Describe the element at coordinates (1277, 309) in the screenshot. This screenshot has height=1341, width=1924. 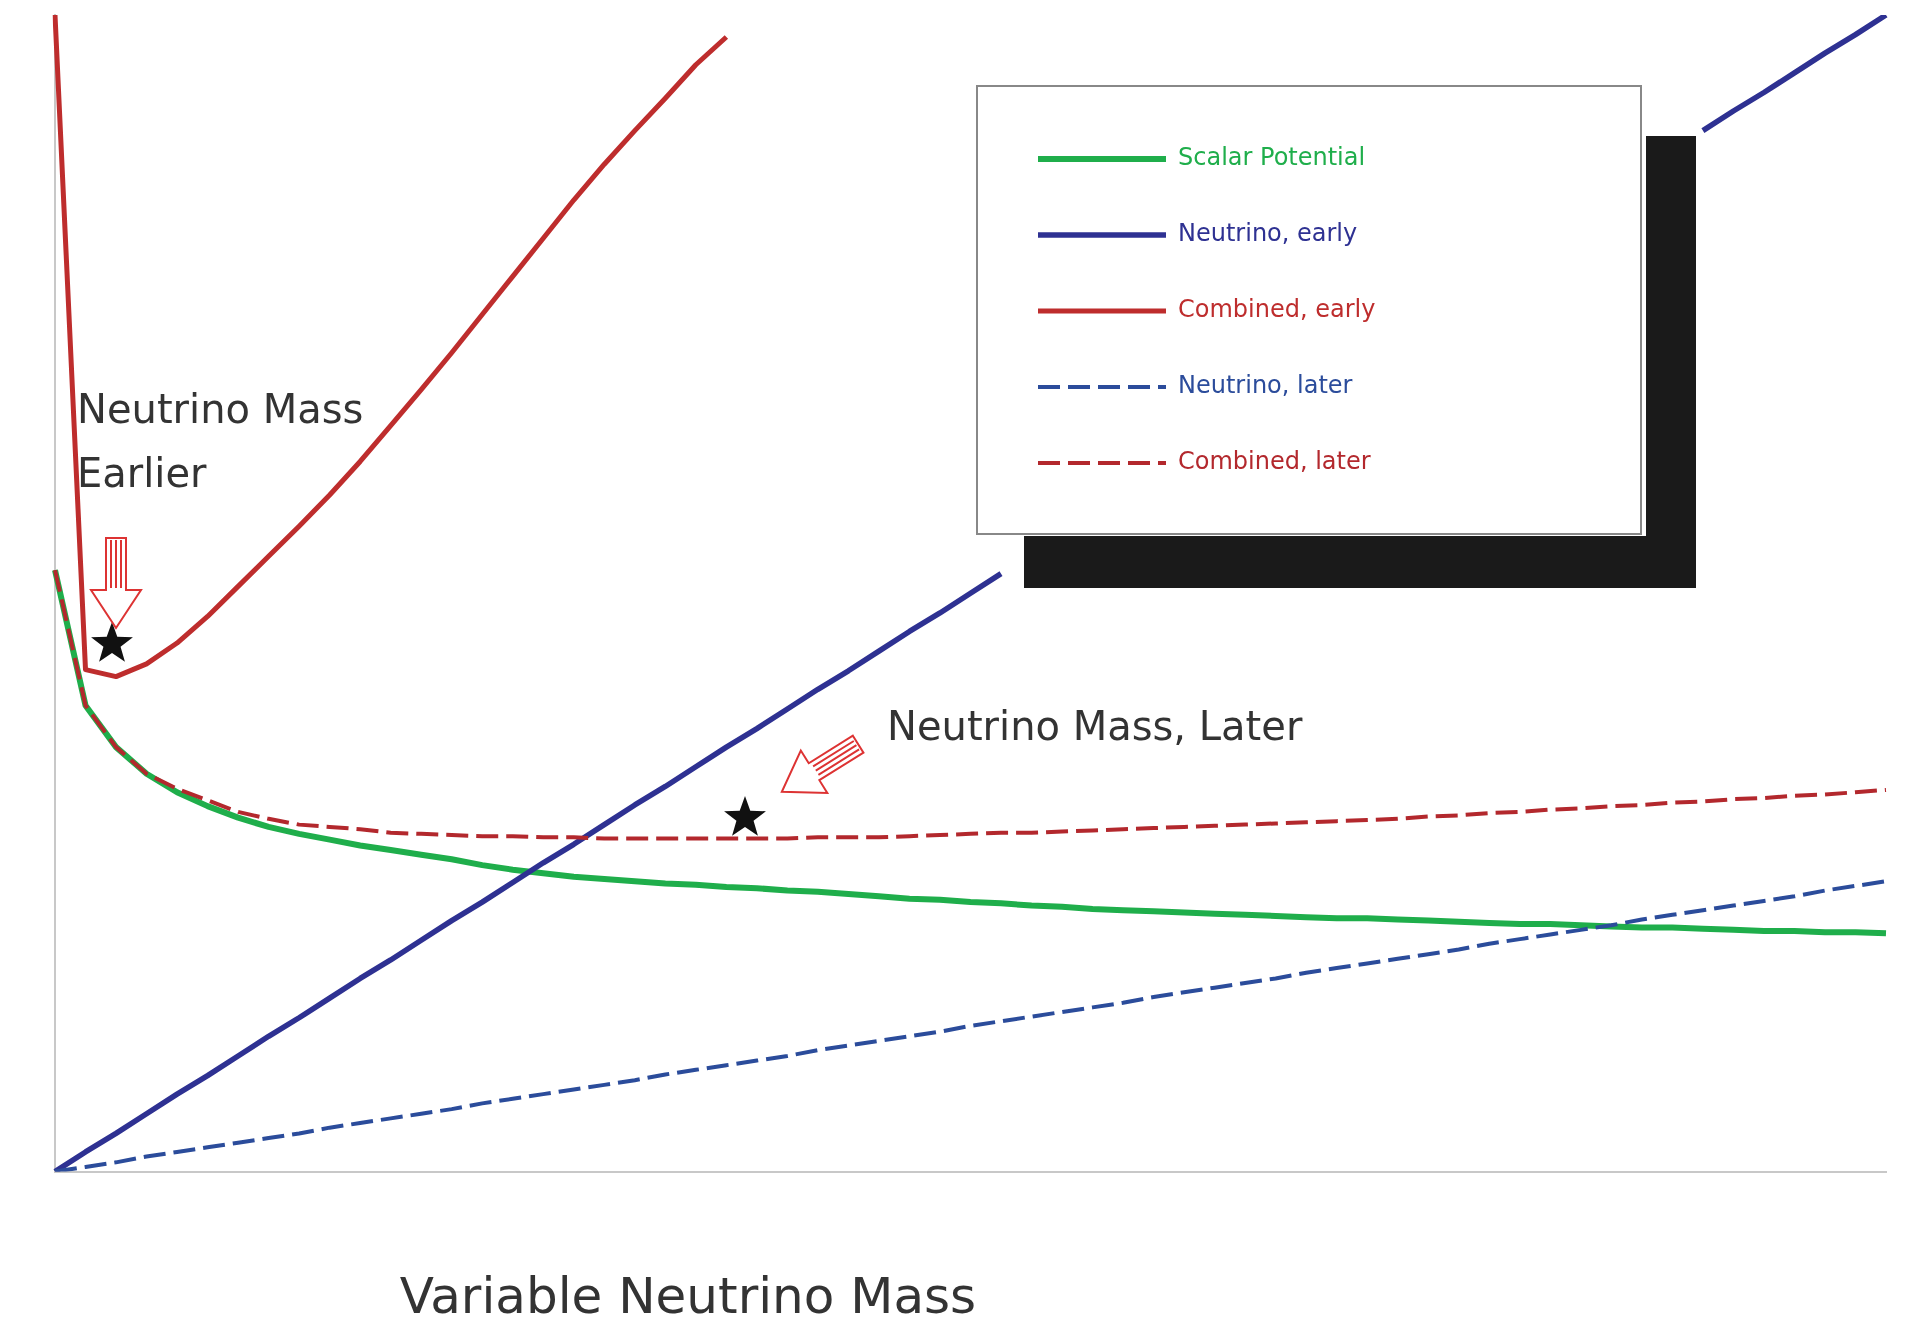
I see `text: Combined, early` at that location.